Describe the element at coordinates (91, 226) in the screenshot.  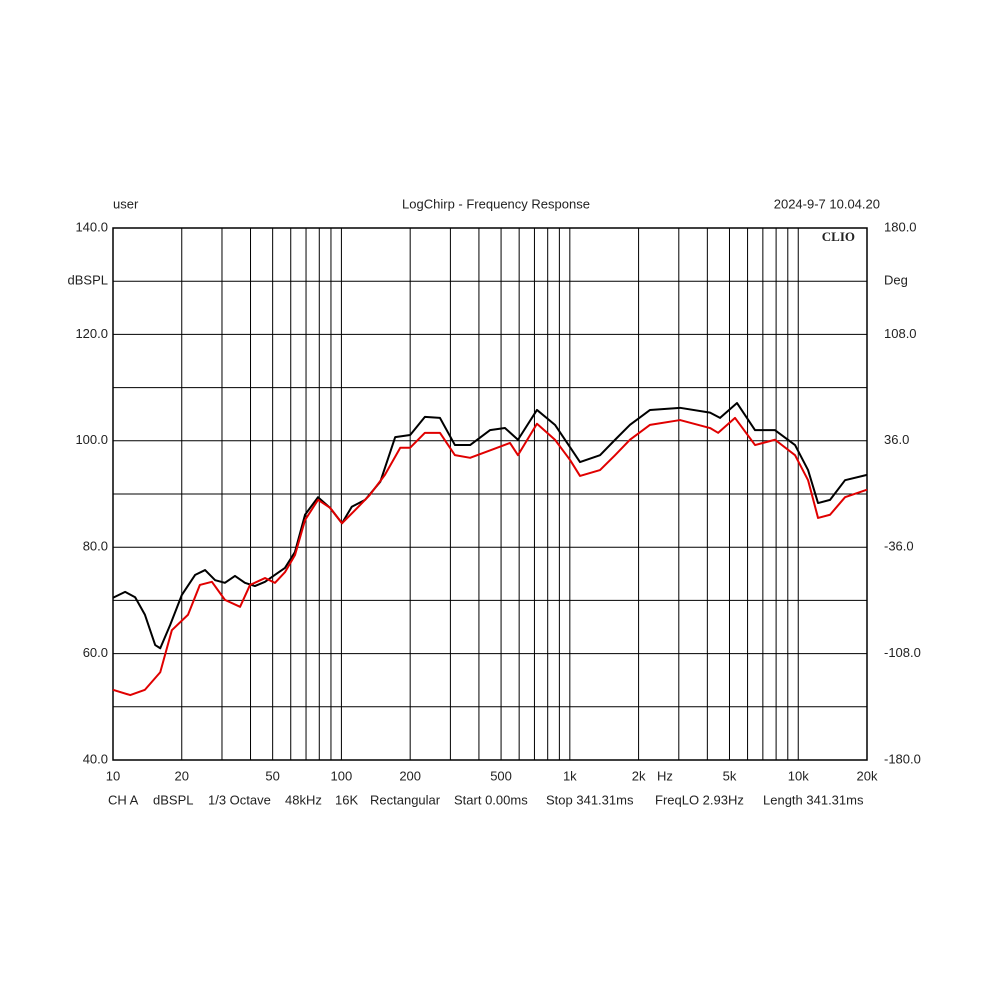
I see `y-tick-label: 140.0` at that location.